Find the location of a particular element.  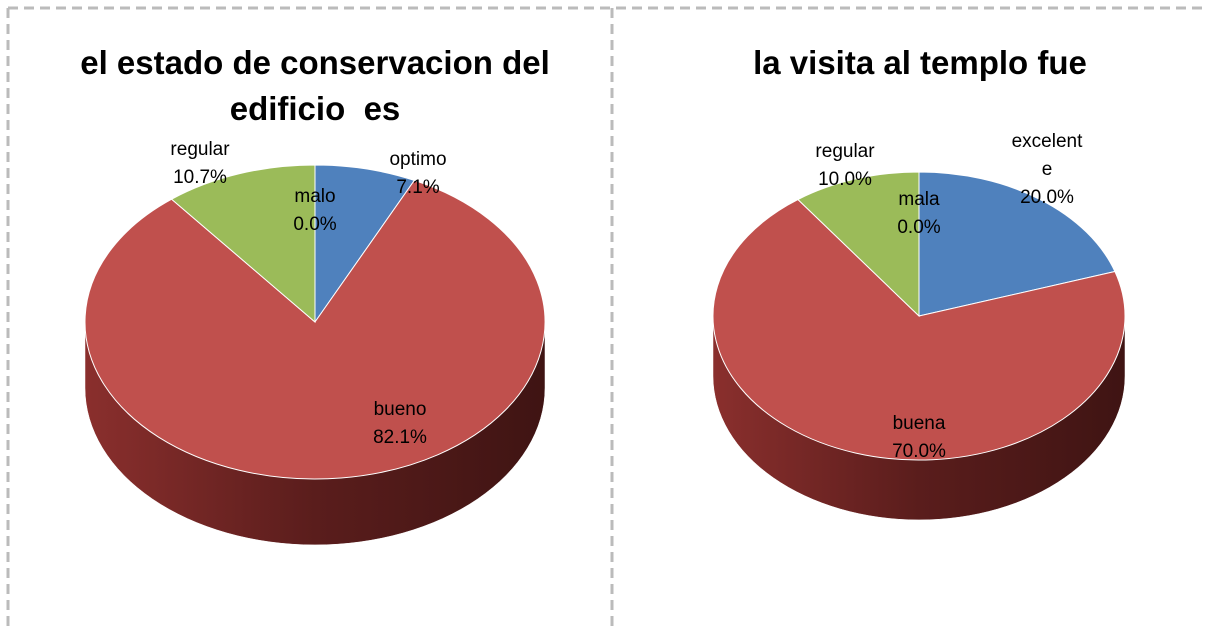

slice-category: bueno is located at coordinates (400, 409).